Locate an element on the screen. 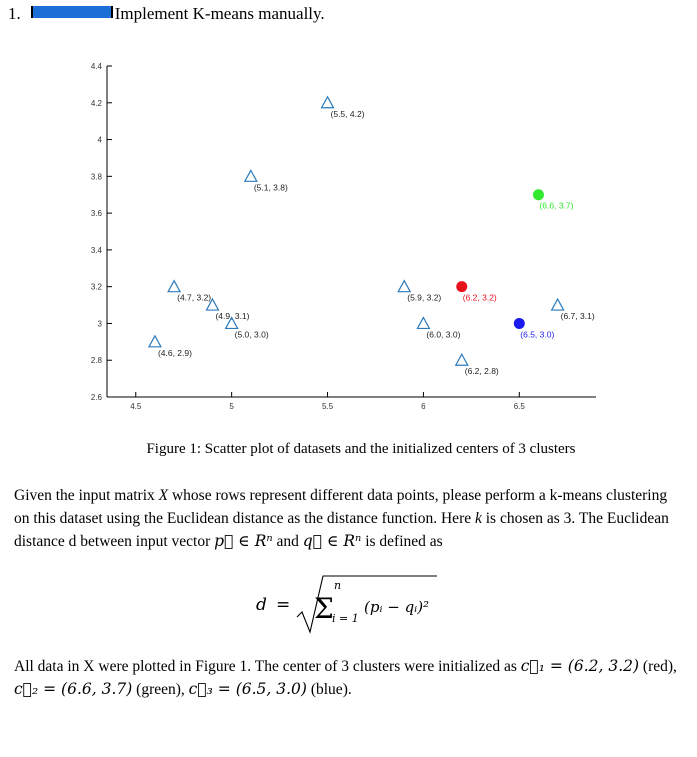  vector-q-expression: q⃗ ∈ Rⁿ is located at coordinates (332, 541).